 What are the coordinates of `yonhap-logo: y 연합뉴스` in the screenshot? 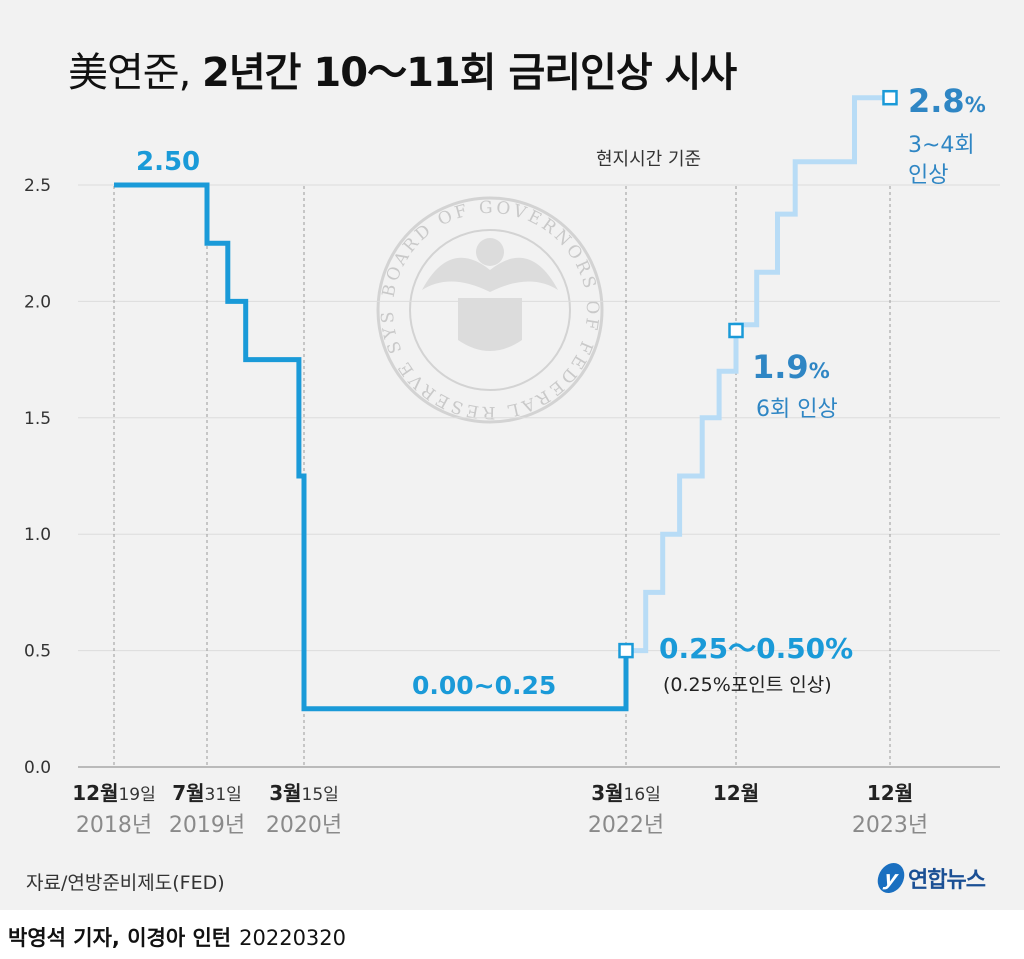 It's located at (930, 878).